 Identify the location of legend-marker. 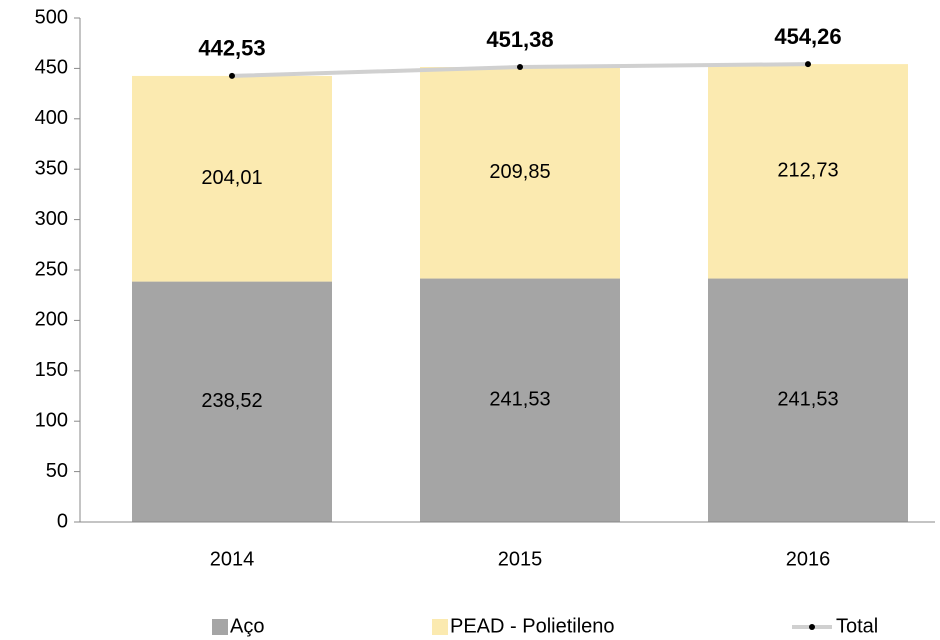
(812, 627).